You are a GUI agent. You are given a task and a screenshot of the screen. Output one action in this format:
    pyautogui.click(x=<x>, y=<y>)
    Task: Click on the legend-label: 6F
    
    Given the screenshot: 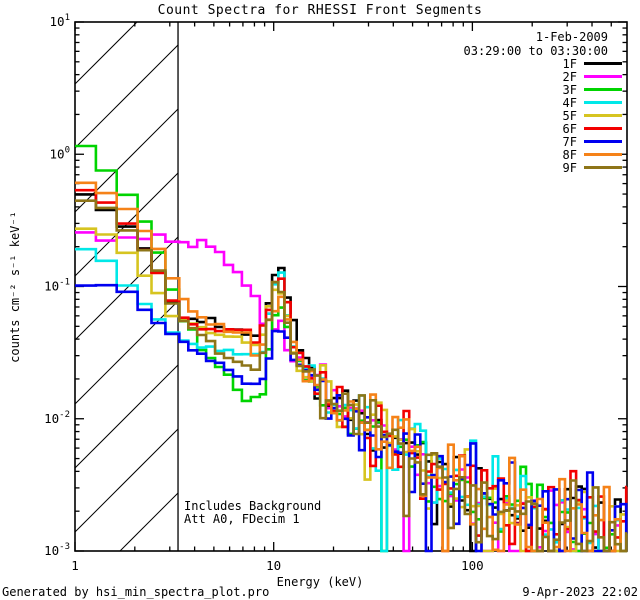 What is the action you would take?
    pyautogui.click(x=569, y=128)
    